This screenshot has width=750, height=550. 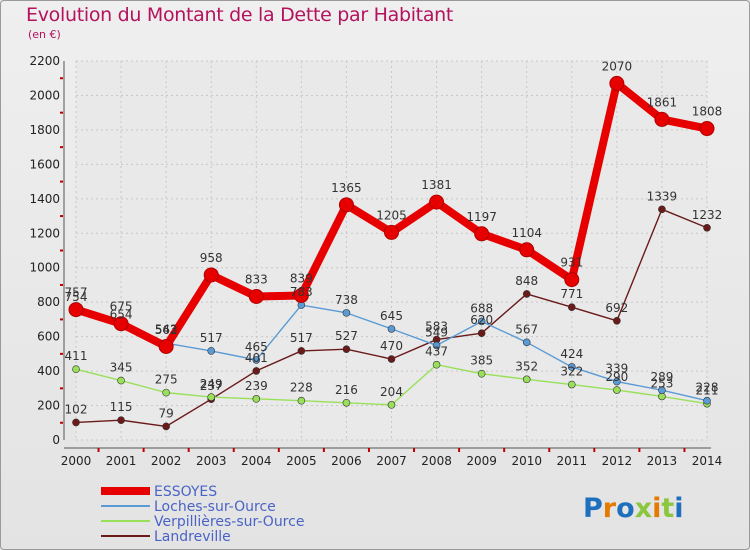 I want to click on data-label: 783, so click(x=301, y=292).